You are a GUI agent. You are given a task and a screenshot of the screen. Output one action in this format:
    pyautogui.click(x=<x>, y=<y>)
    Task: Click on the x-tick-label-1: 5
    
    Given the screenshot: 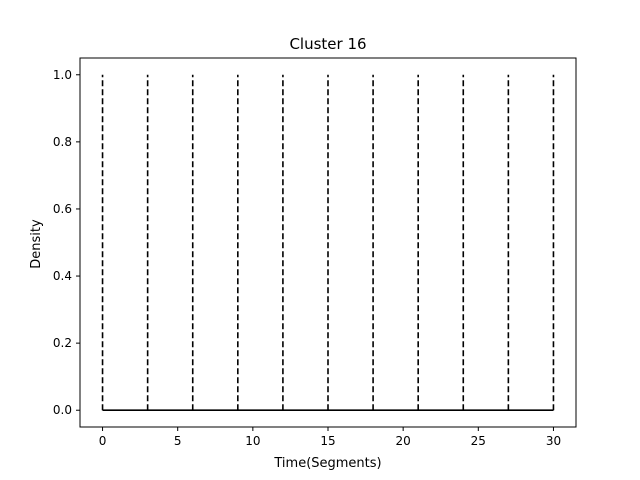 What is the action you would take?
    pyautogui.click(x=178, y=441)
    